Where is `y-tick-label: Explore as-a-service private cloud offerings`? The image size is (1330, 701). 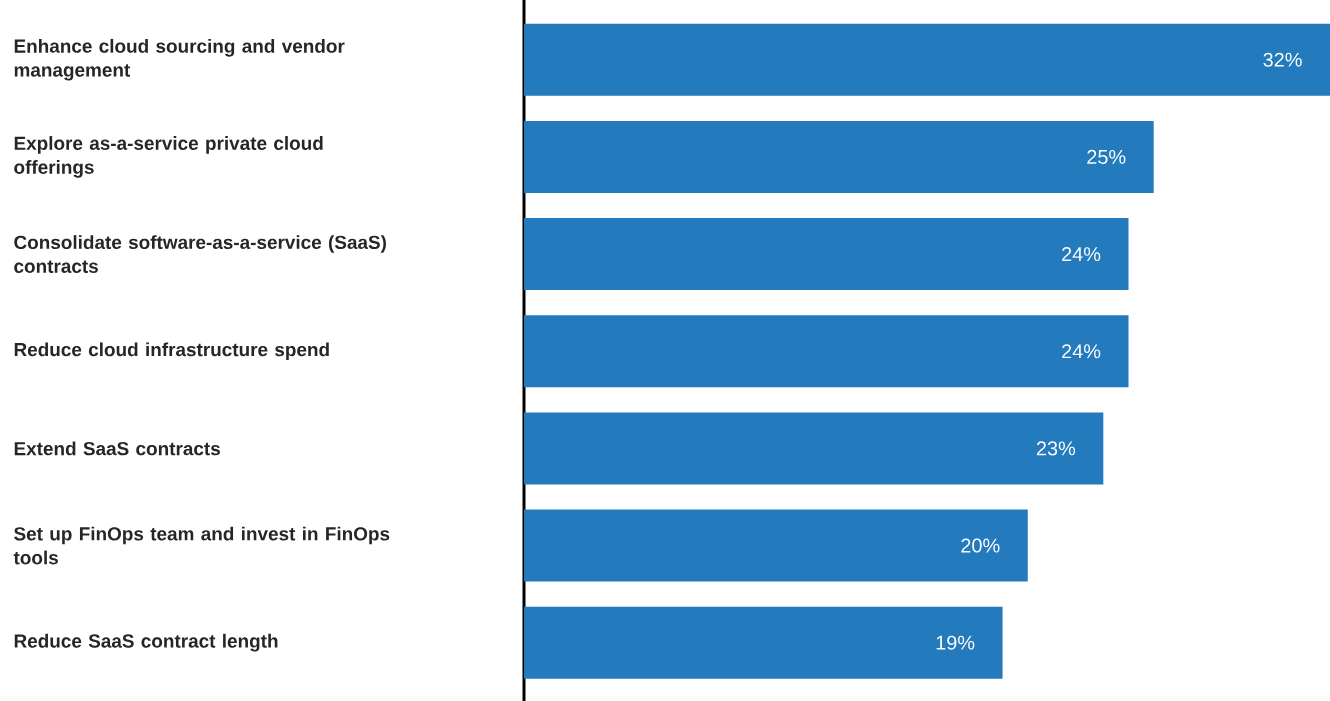
y-tick-label: Explore as-a-service private cloud offerings is located at coordinates (168, 157).